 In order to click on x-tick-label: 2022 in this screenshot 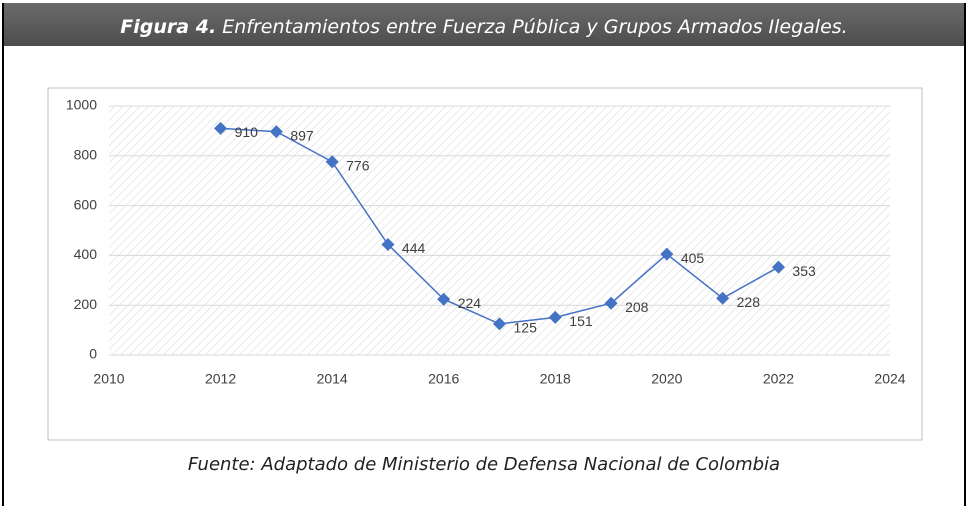, I will do `click(778, 379)`.